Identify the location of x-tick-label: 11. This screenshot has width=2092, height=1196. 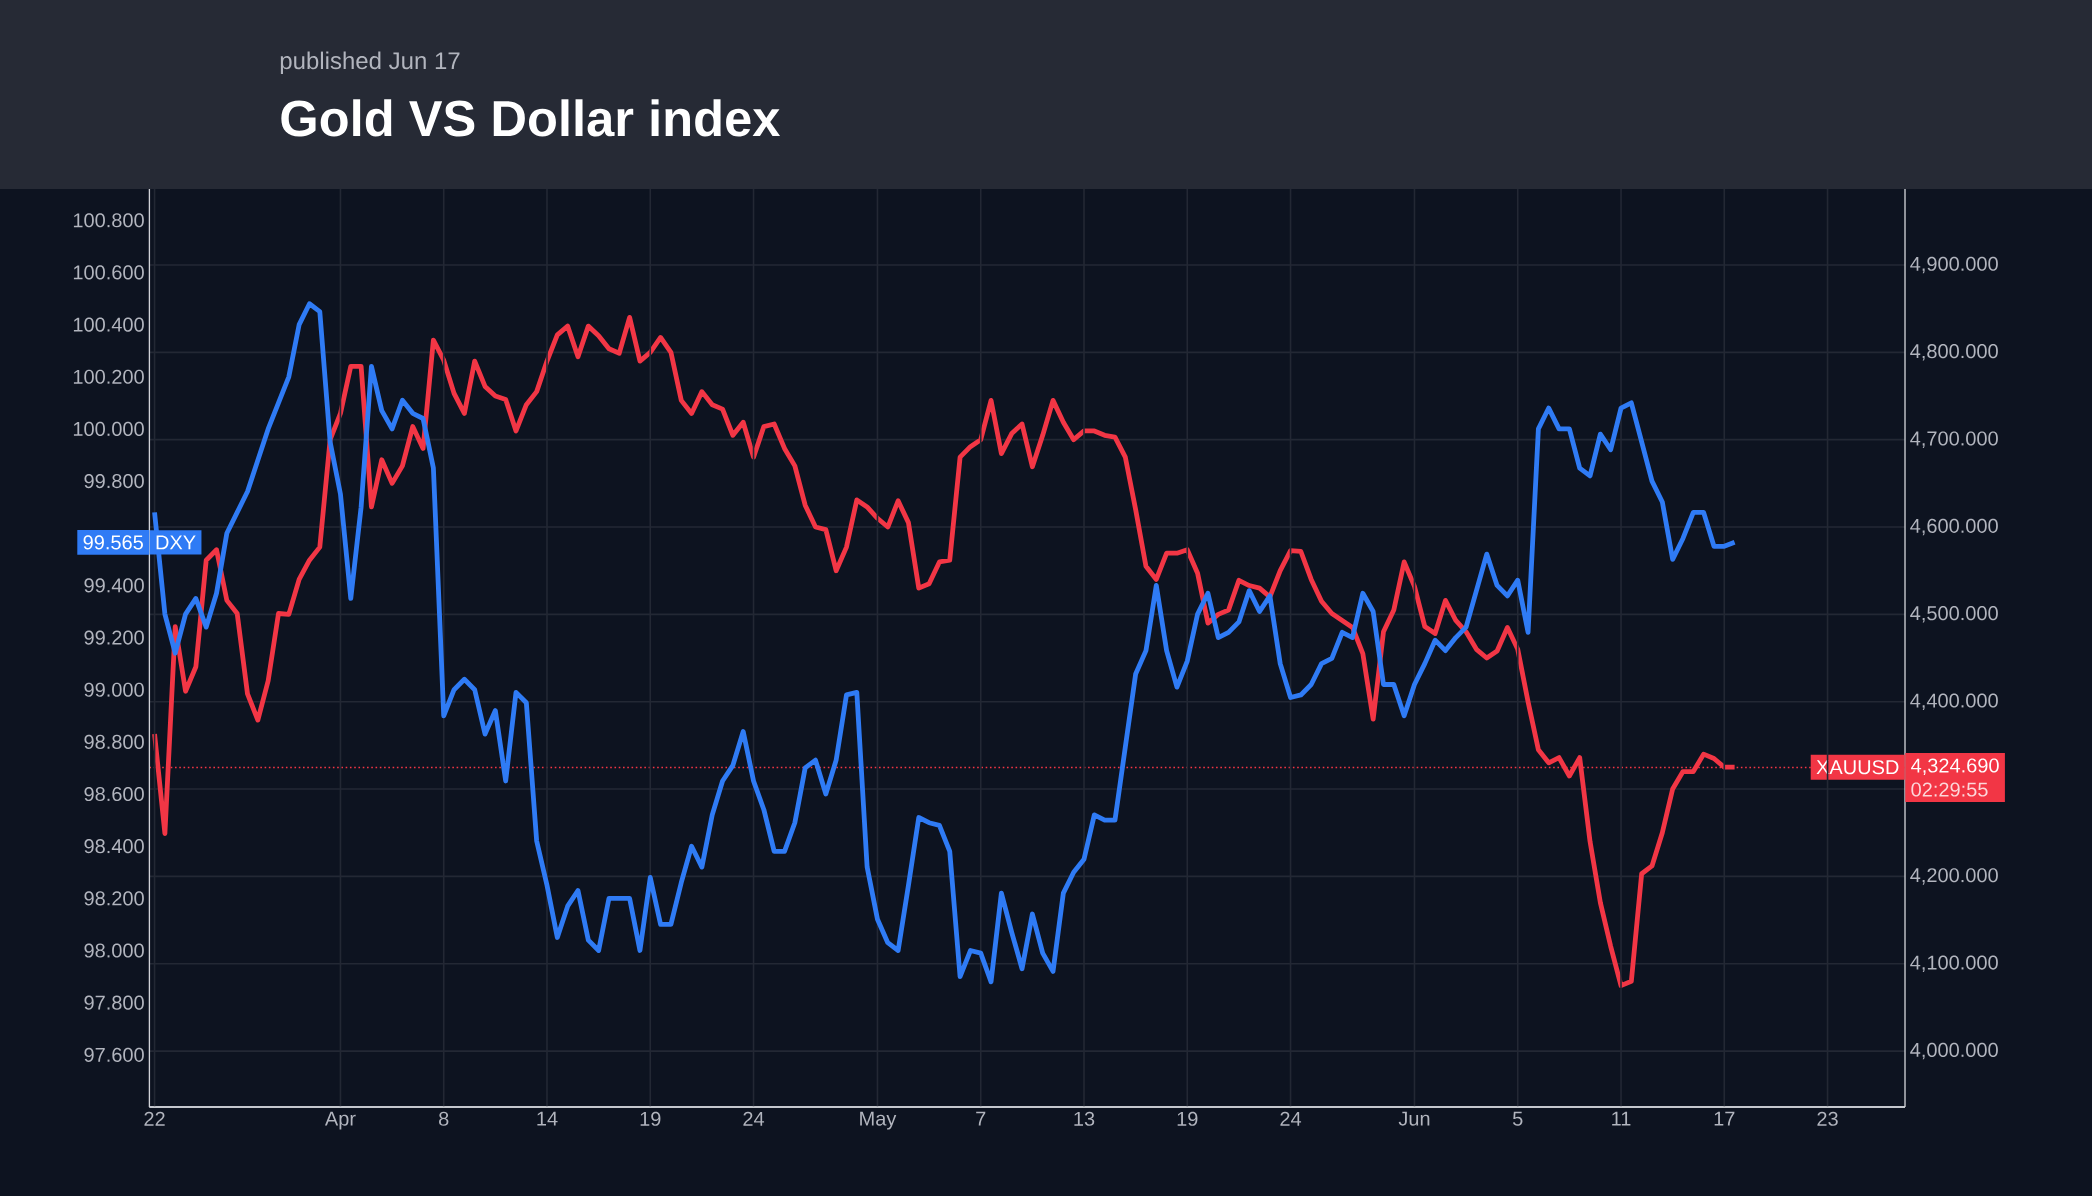
(1621, 1118).